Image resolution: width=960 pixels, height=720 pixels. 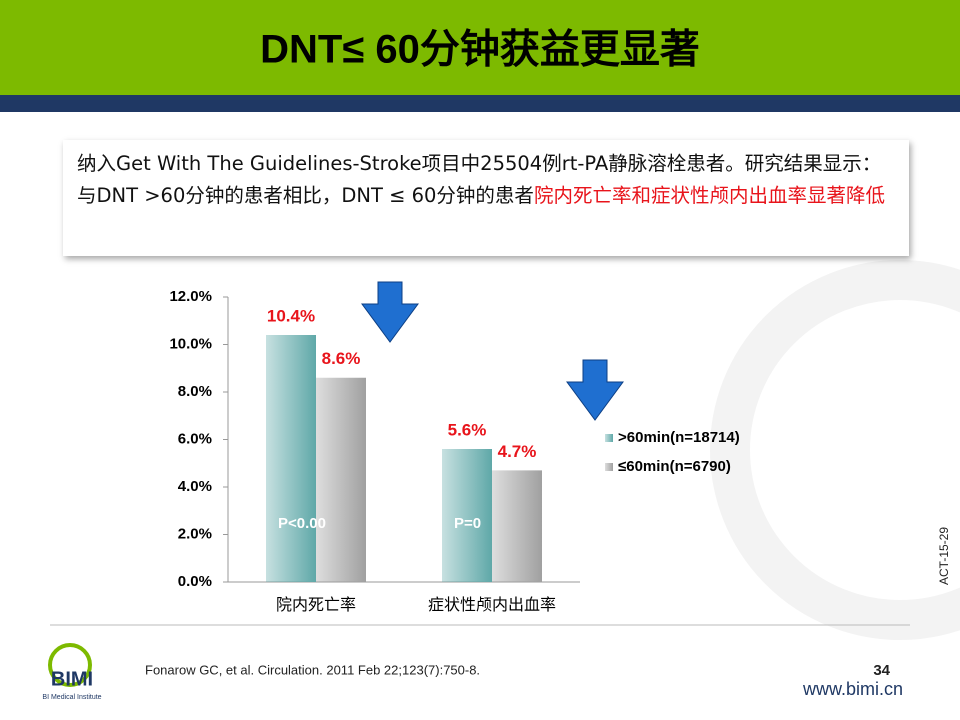 I want to click on y-tick-label: 6.0%, so click(x=195, y=438).